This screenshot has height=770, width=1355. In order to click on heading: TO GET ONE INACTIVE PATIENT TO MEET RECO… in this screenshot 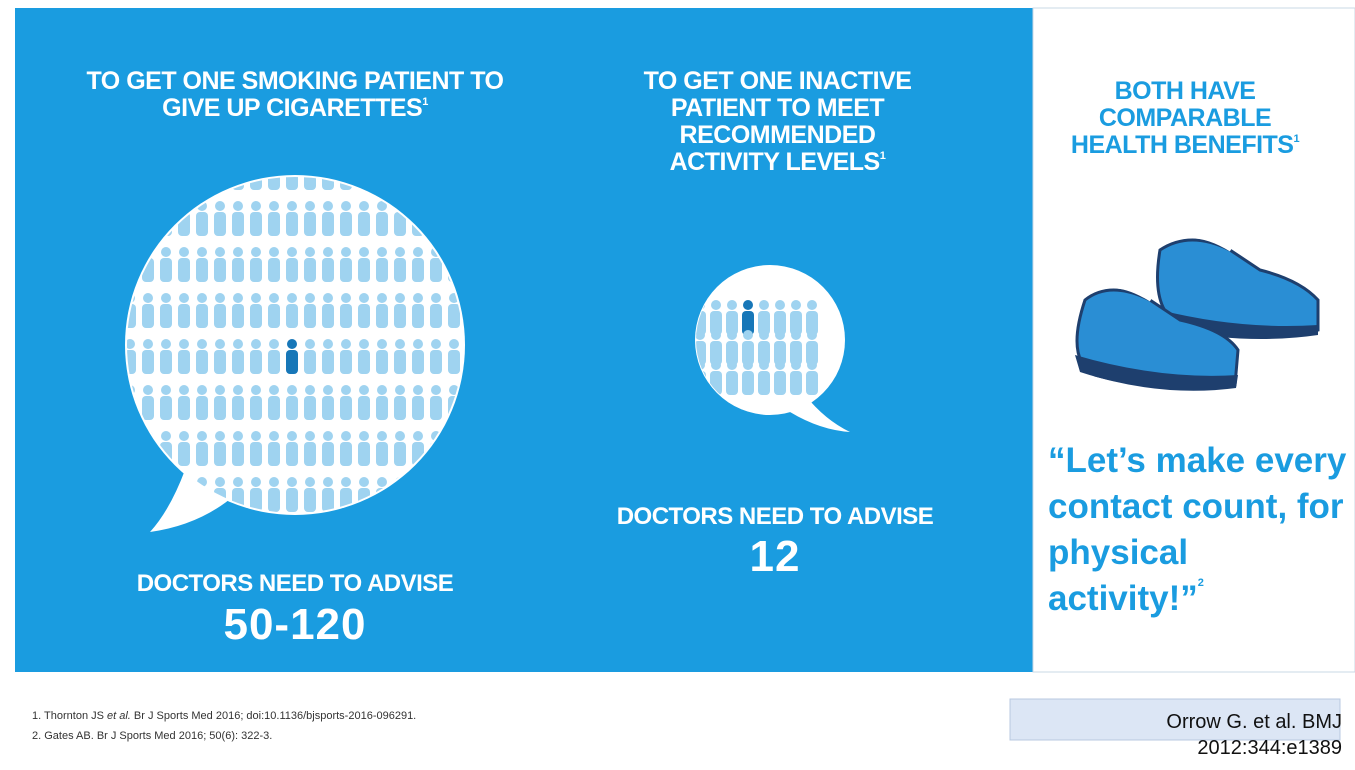, I will do `click(777, 122)`.